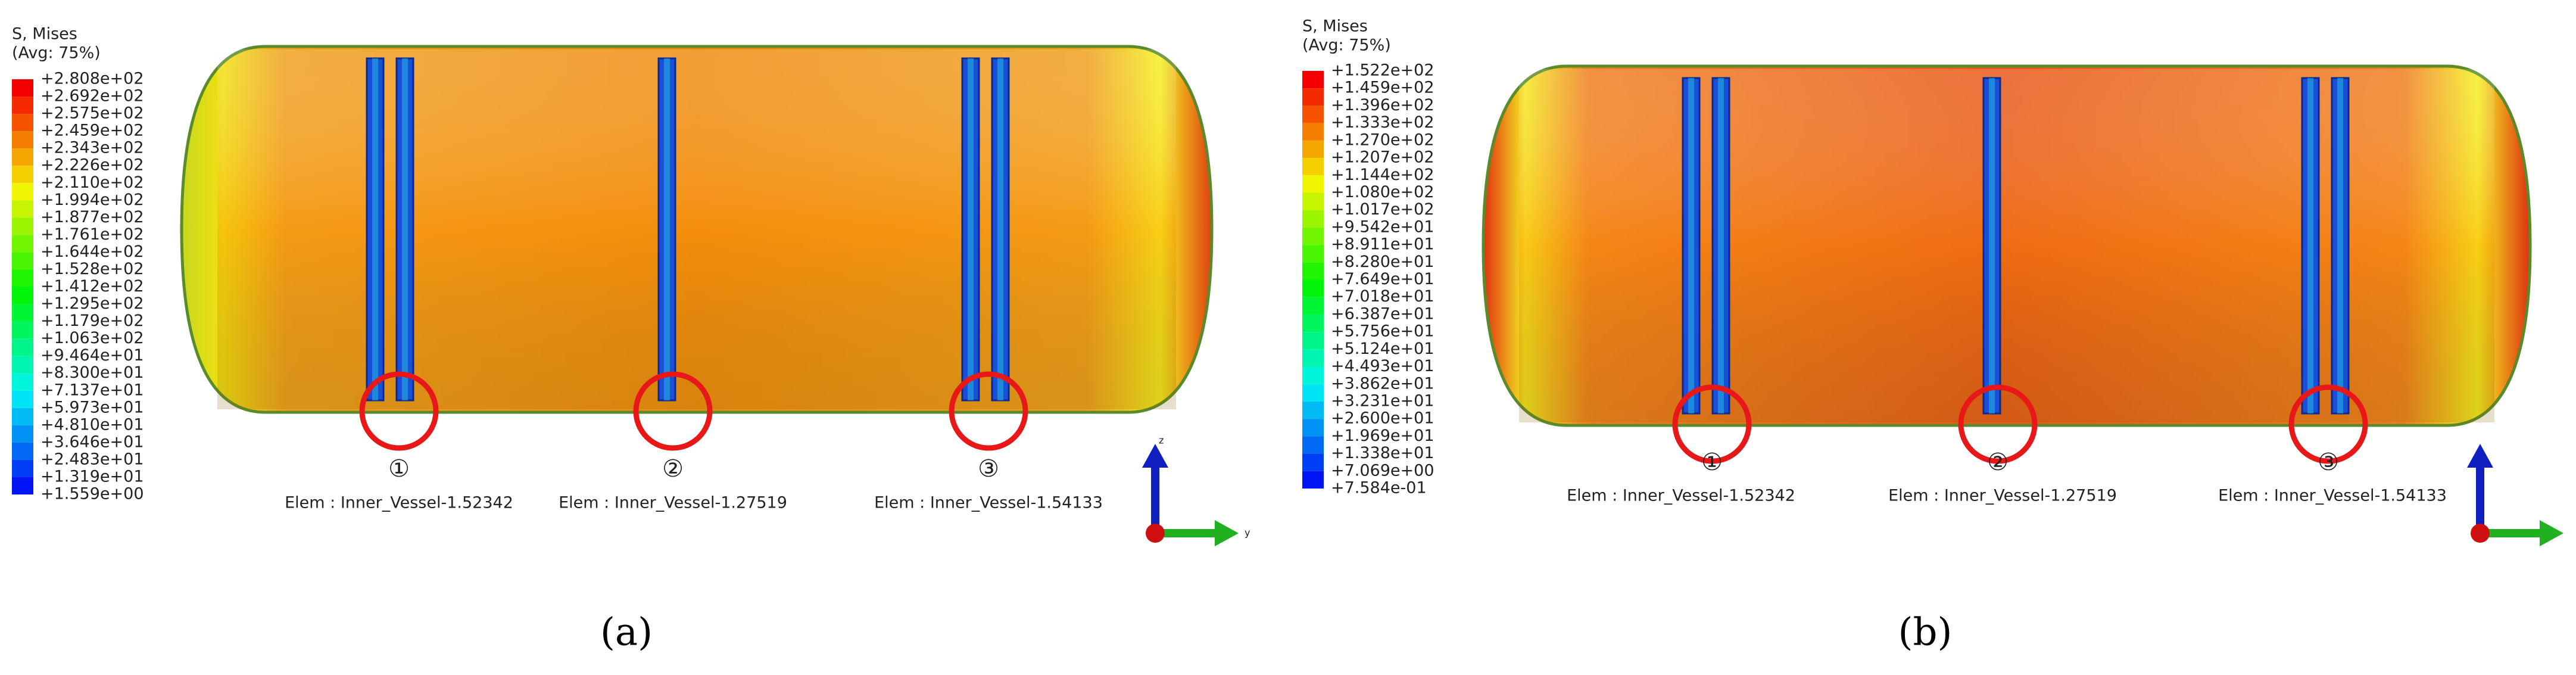 This screenshot has height=675, width=2576. I want to click on axis-origin, so click(1155, 533).